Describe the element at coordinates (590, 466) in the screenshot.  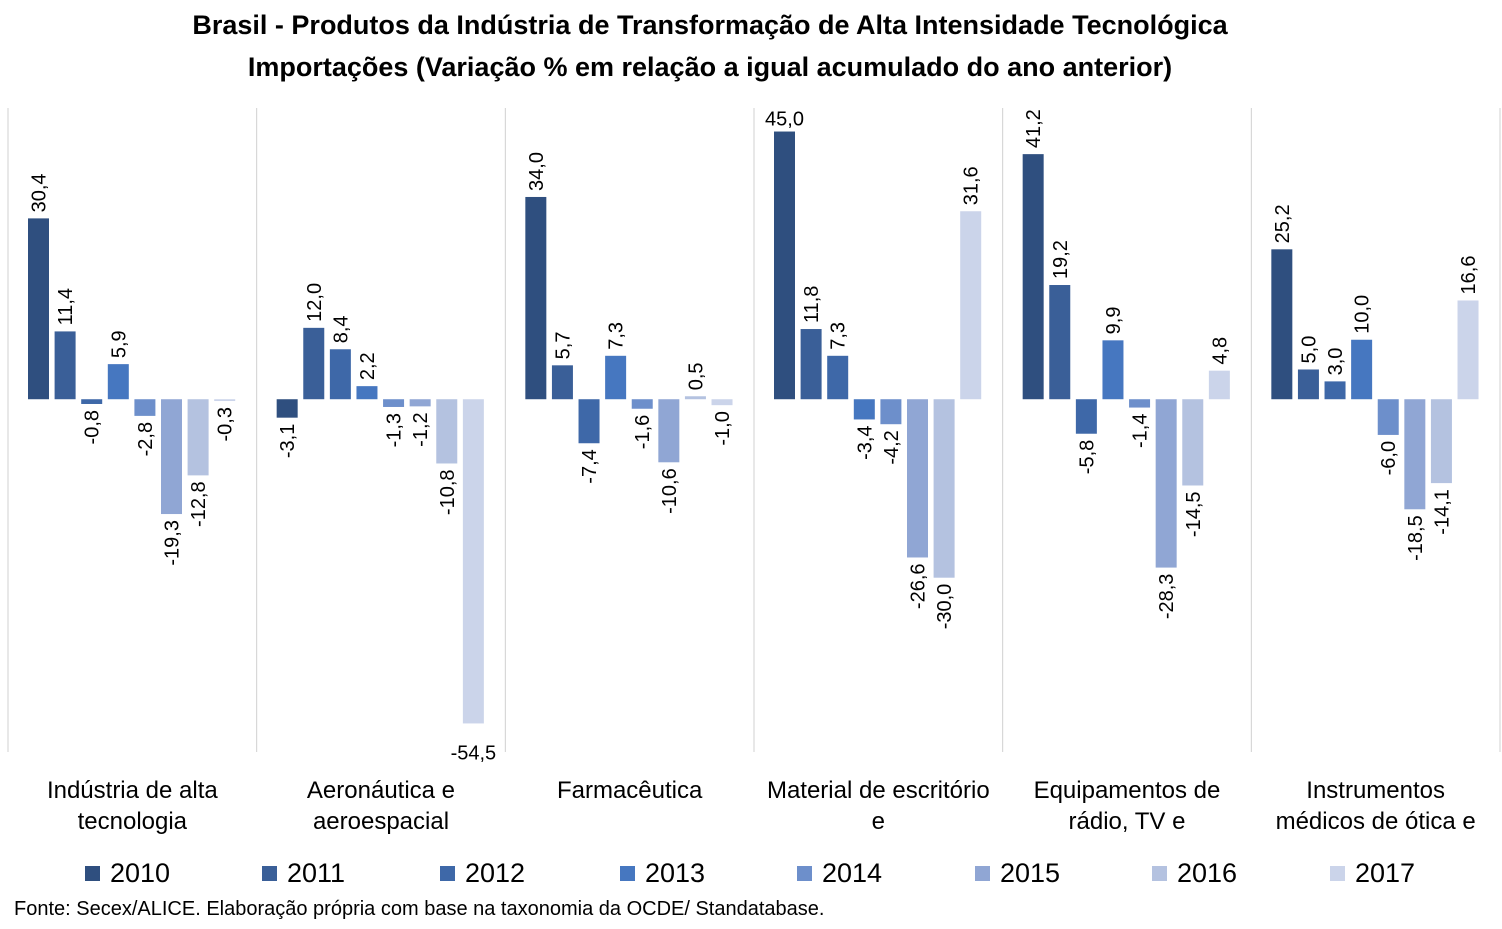
I see `data-label: -7,4` at that location.